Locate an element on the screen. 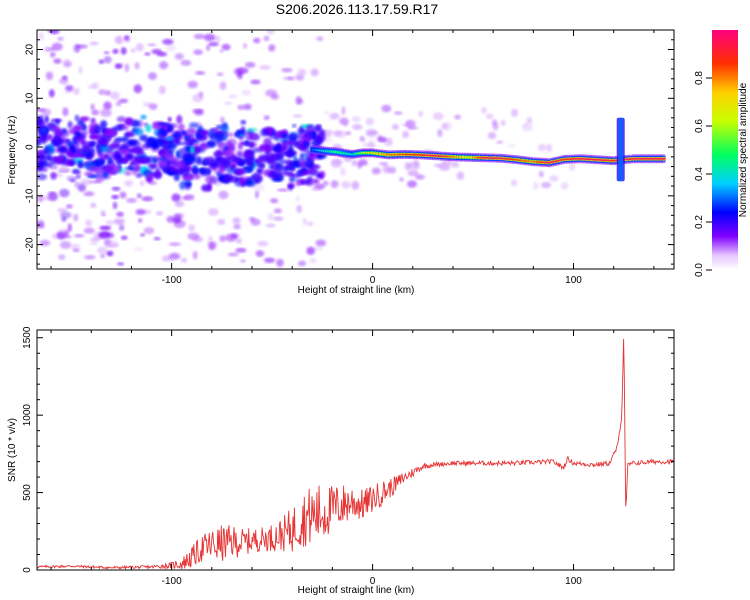 The image size is (750, 600). colorbar-tick-label: 0.0 is located at coordinates (699, 270).